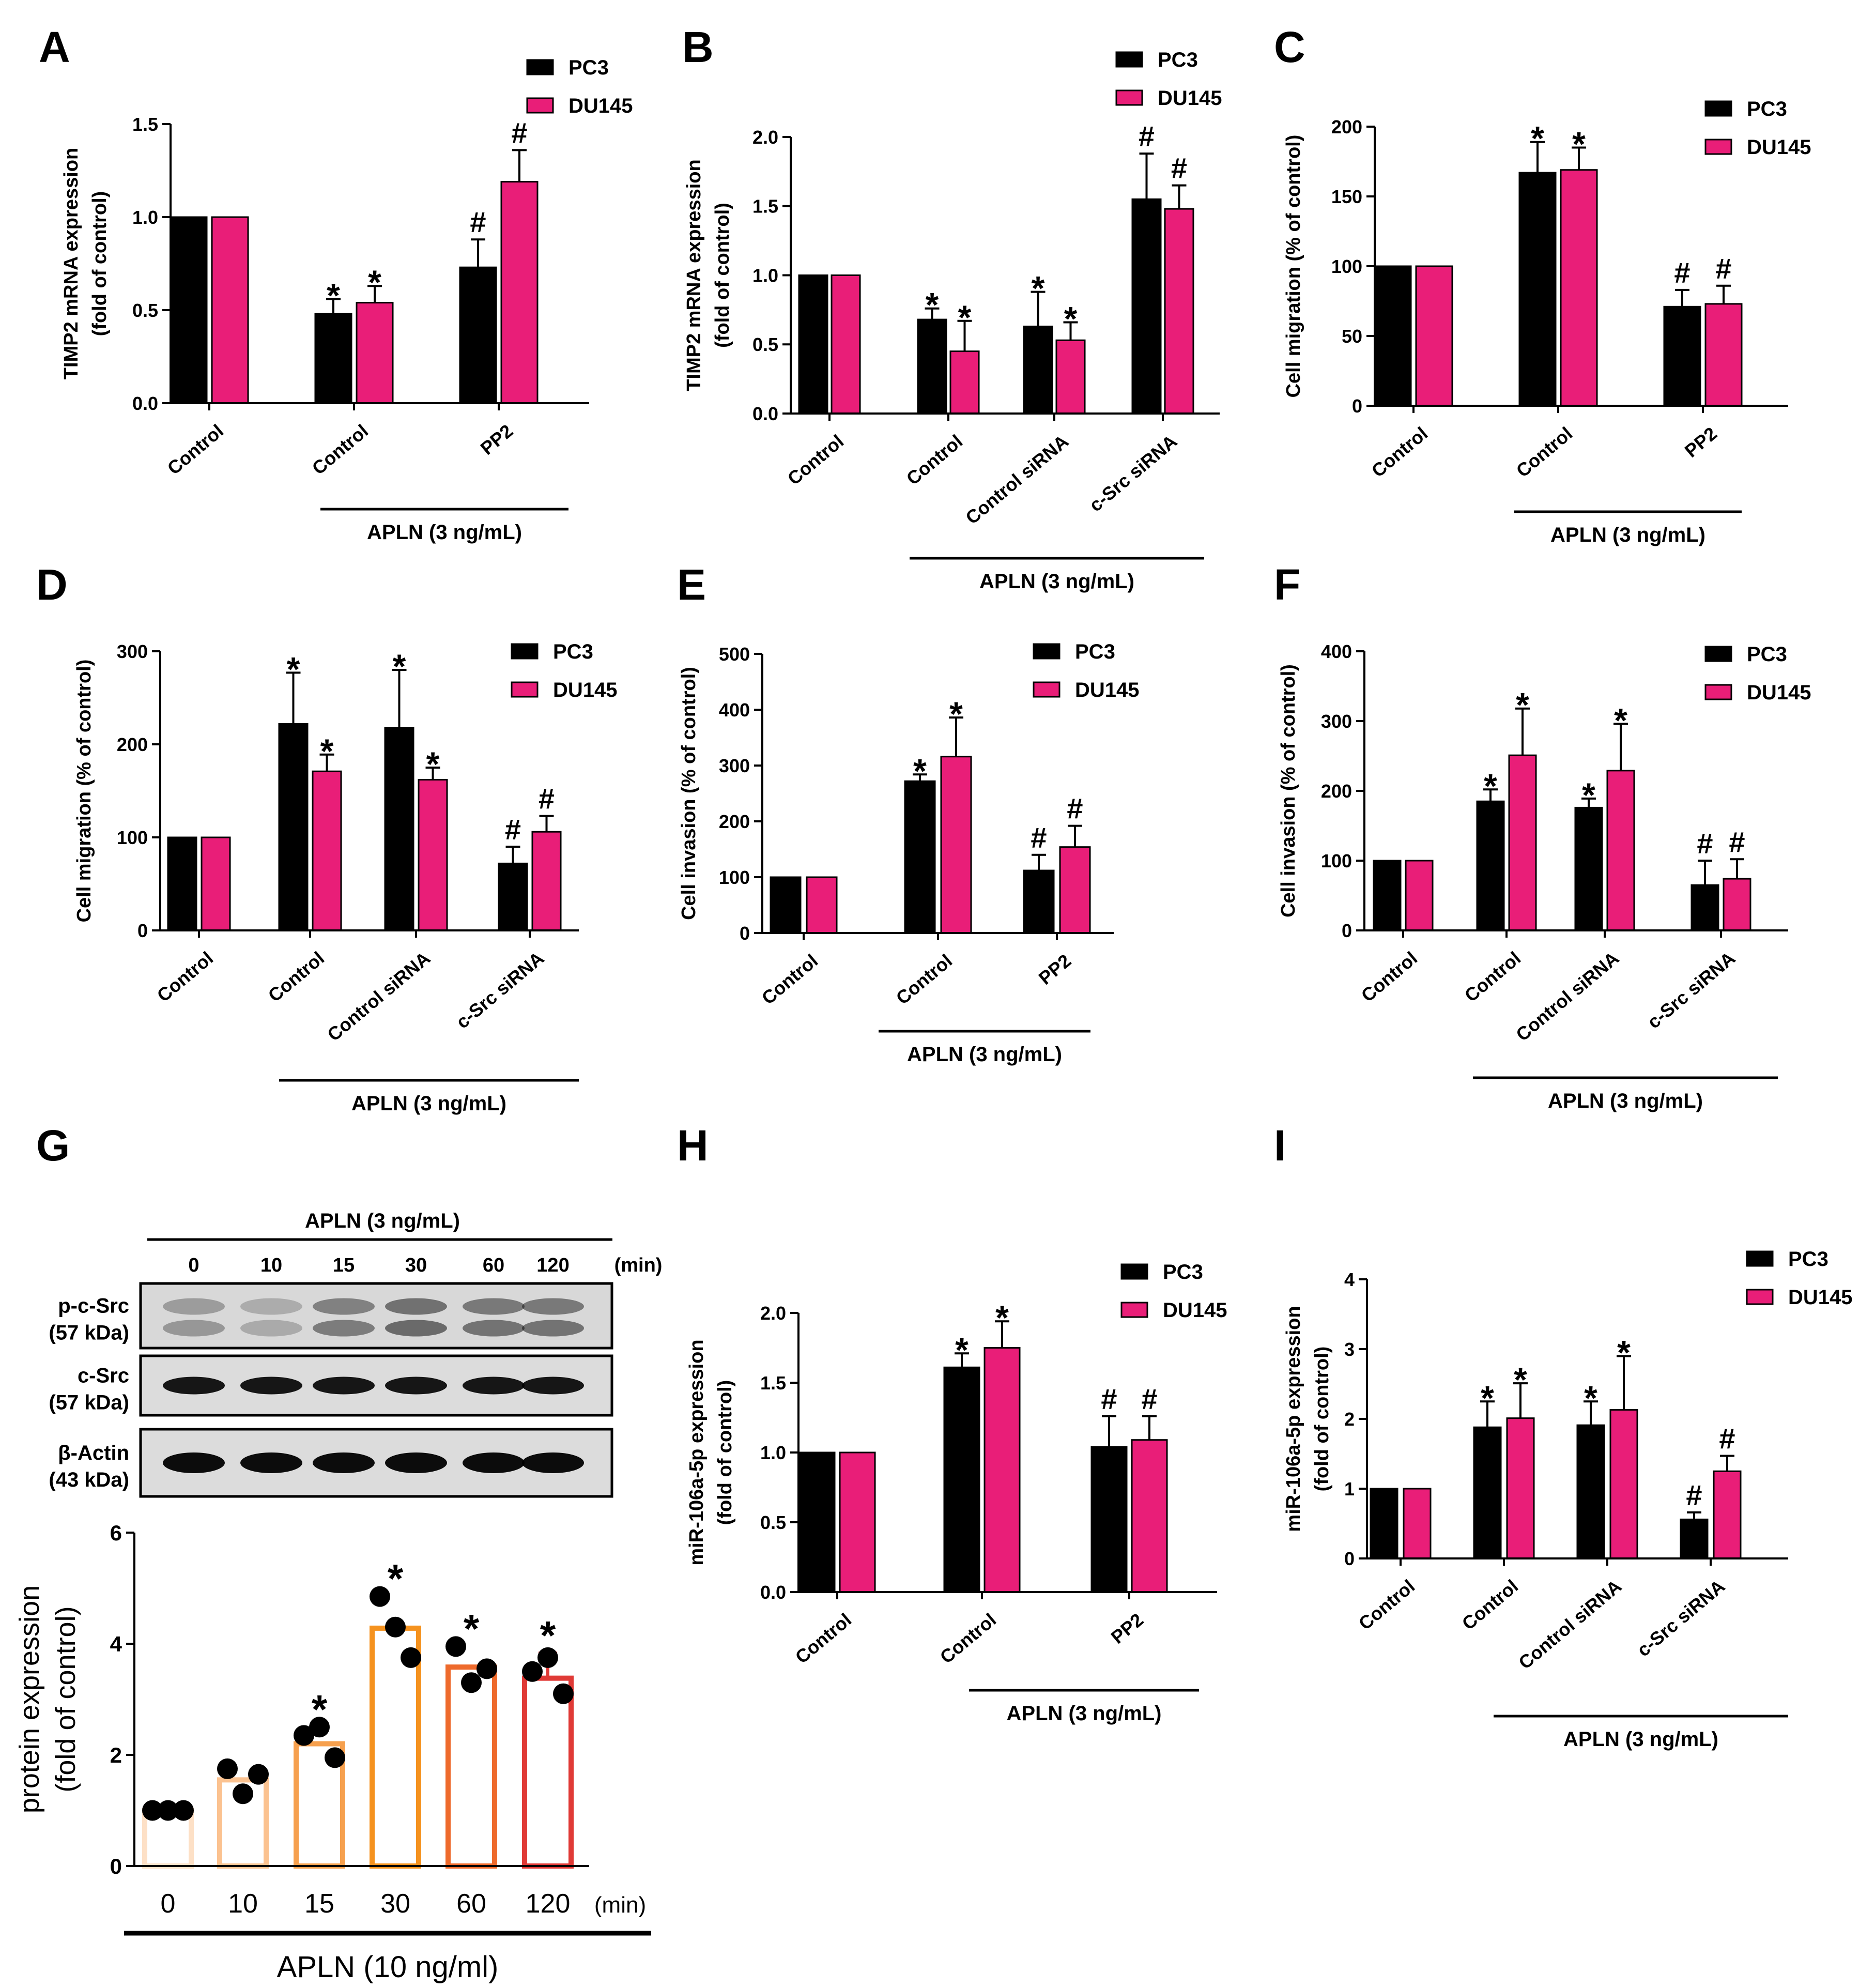 This screenshot has height=1988, width=1875. What do you see at coordinates (52, 584) in the screenshot?
I see `panel-label-D: D` at bounding box center [52, 584].